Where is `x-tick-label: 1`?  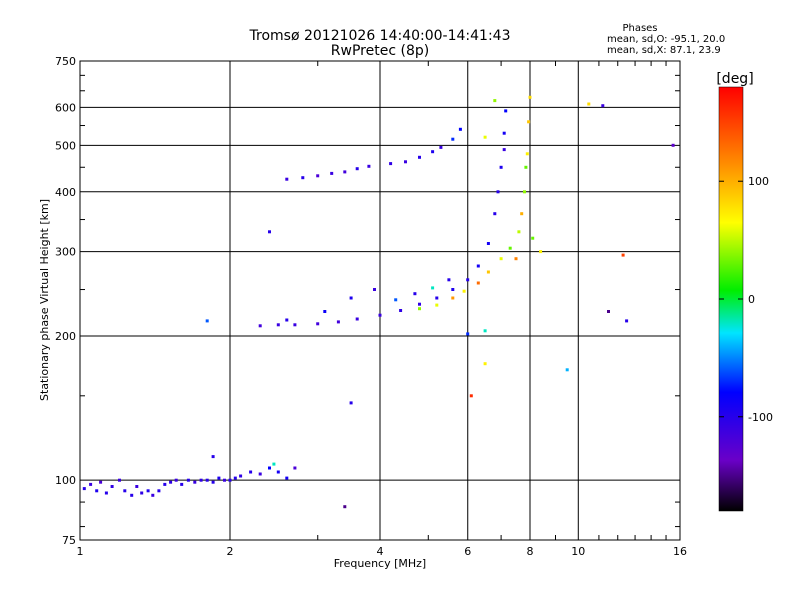
x-tick-label: 1 is located at coordinates (80, 551).